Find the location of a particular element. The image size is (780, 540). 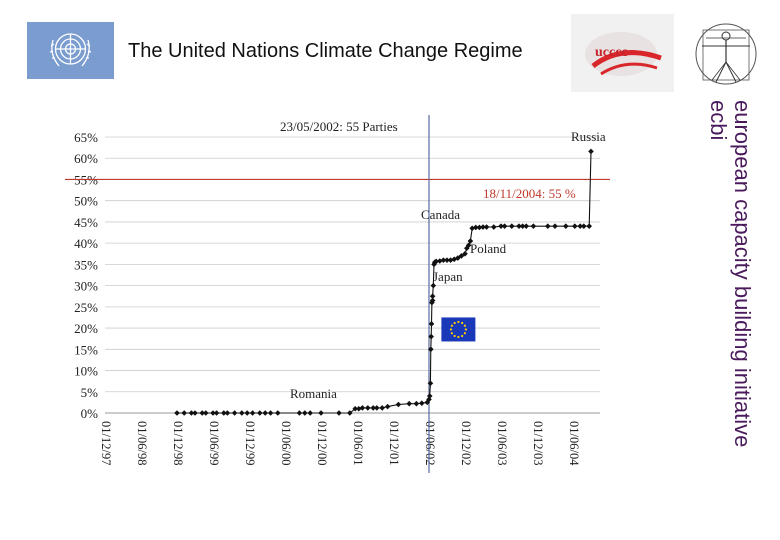

y-tick-label: 35% is located at coordinates (86, 264).